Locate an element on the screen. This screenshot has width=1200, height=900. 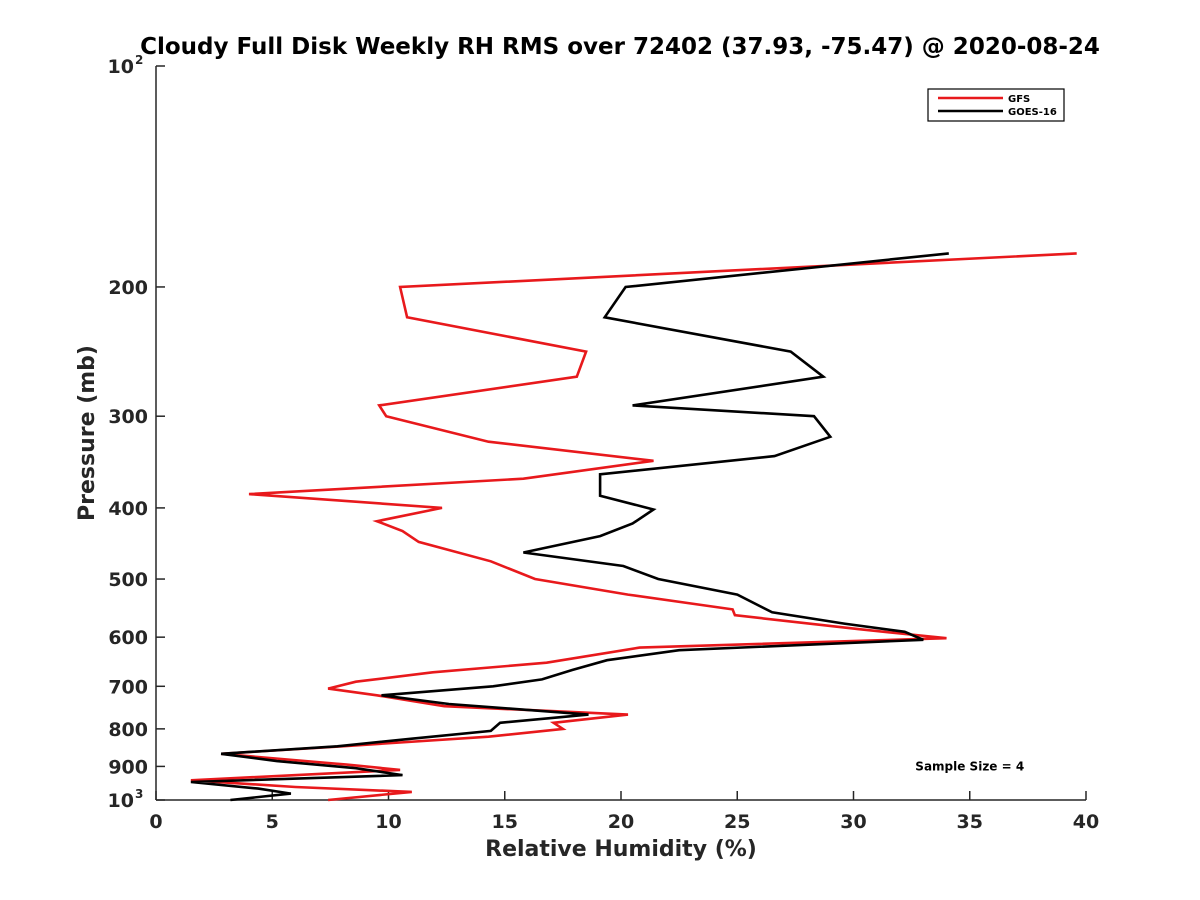
x-tick-label: 0 is located at coordinates (155, 822).